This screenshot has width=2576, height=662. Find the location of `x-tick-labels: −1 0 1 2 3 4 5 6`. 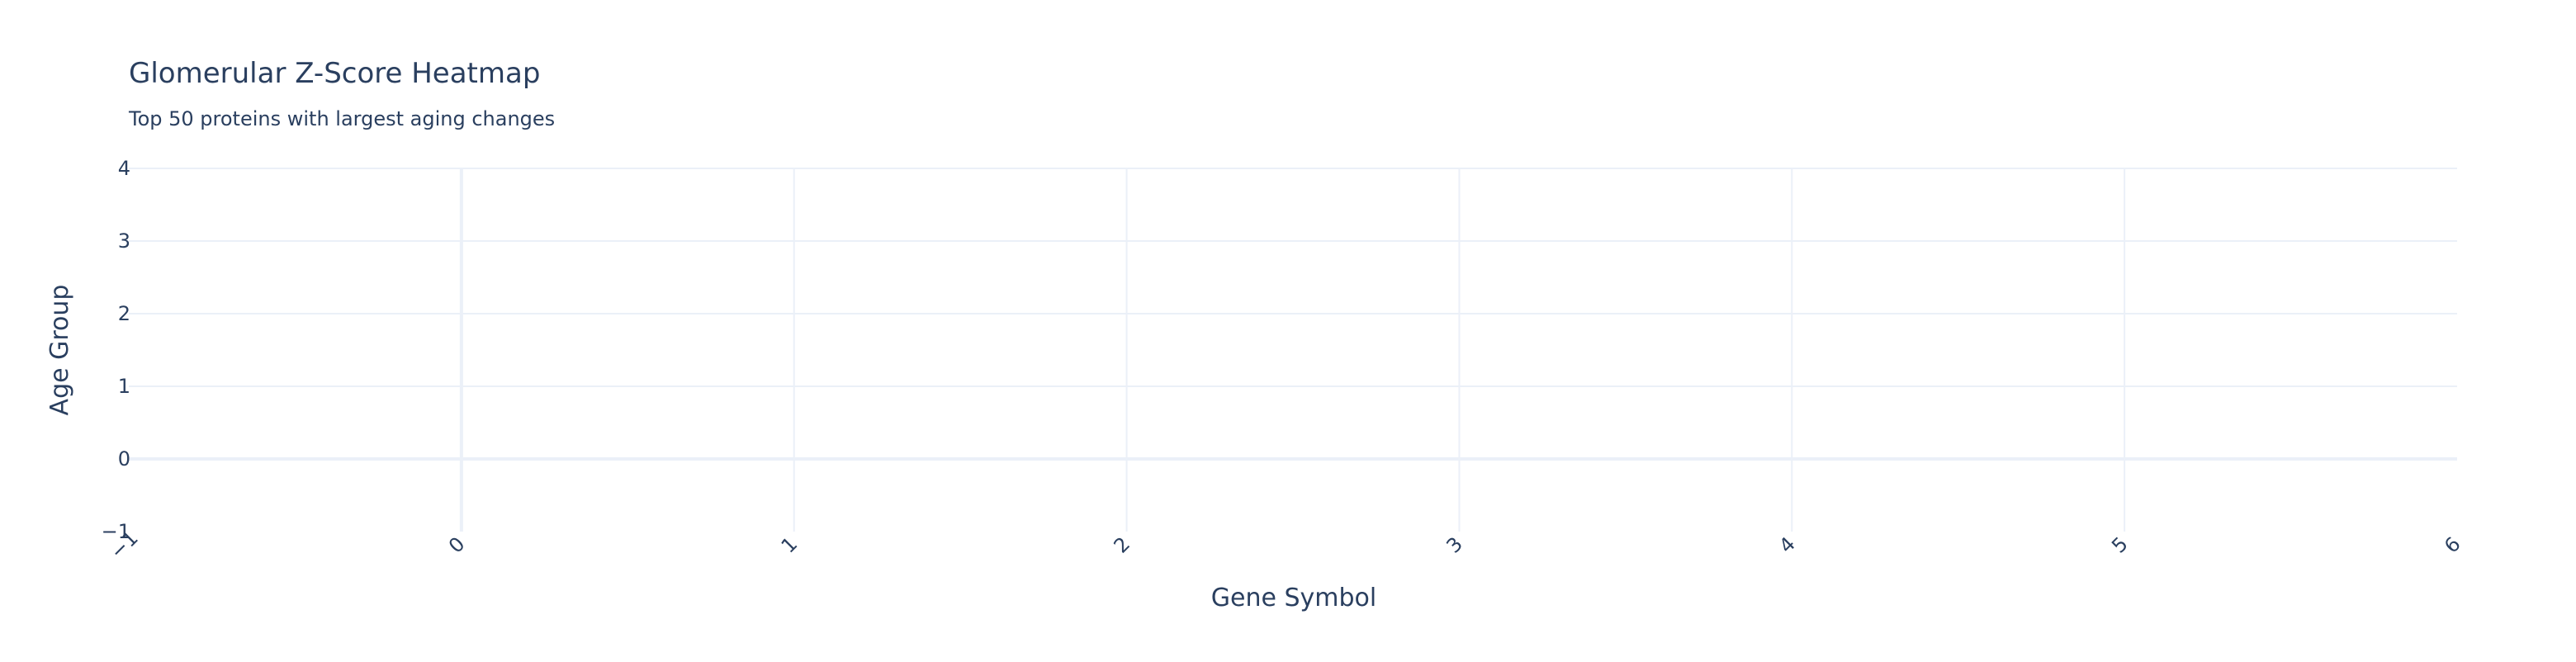

x-tick-labels: −1 0 1 2 3 4 5 6 is located at coordinates (1285, 545).